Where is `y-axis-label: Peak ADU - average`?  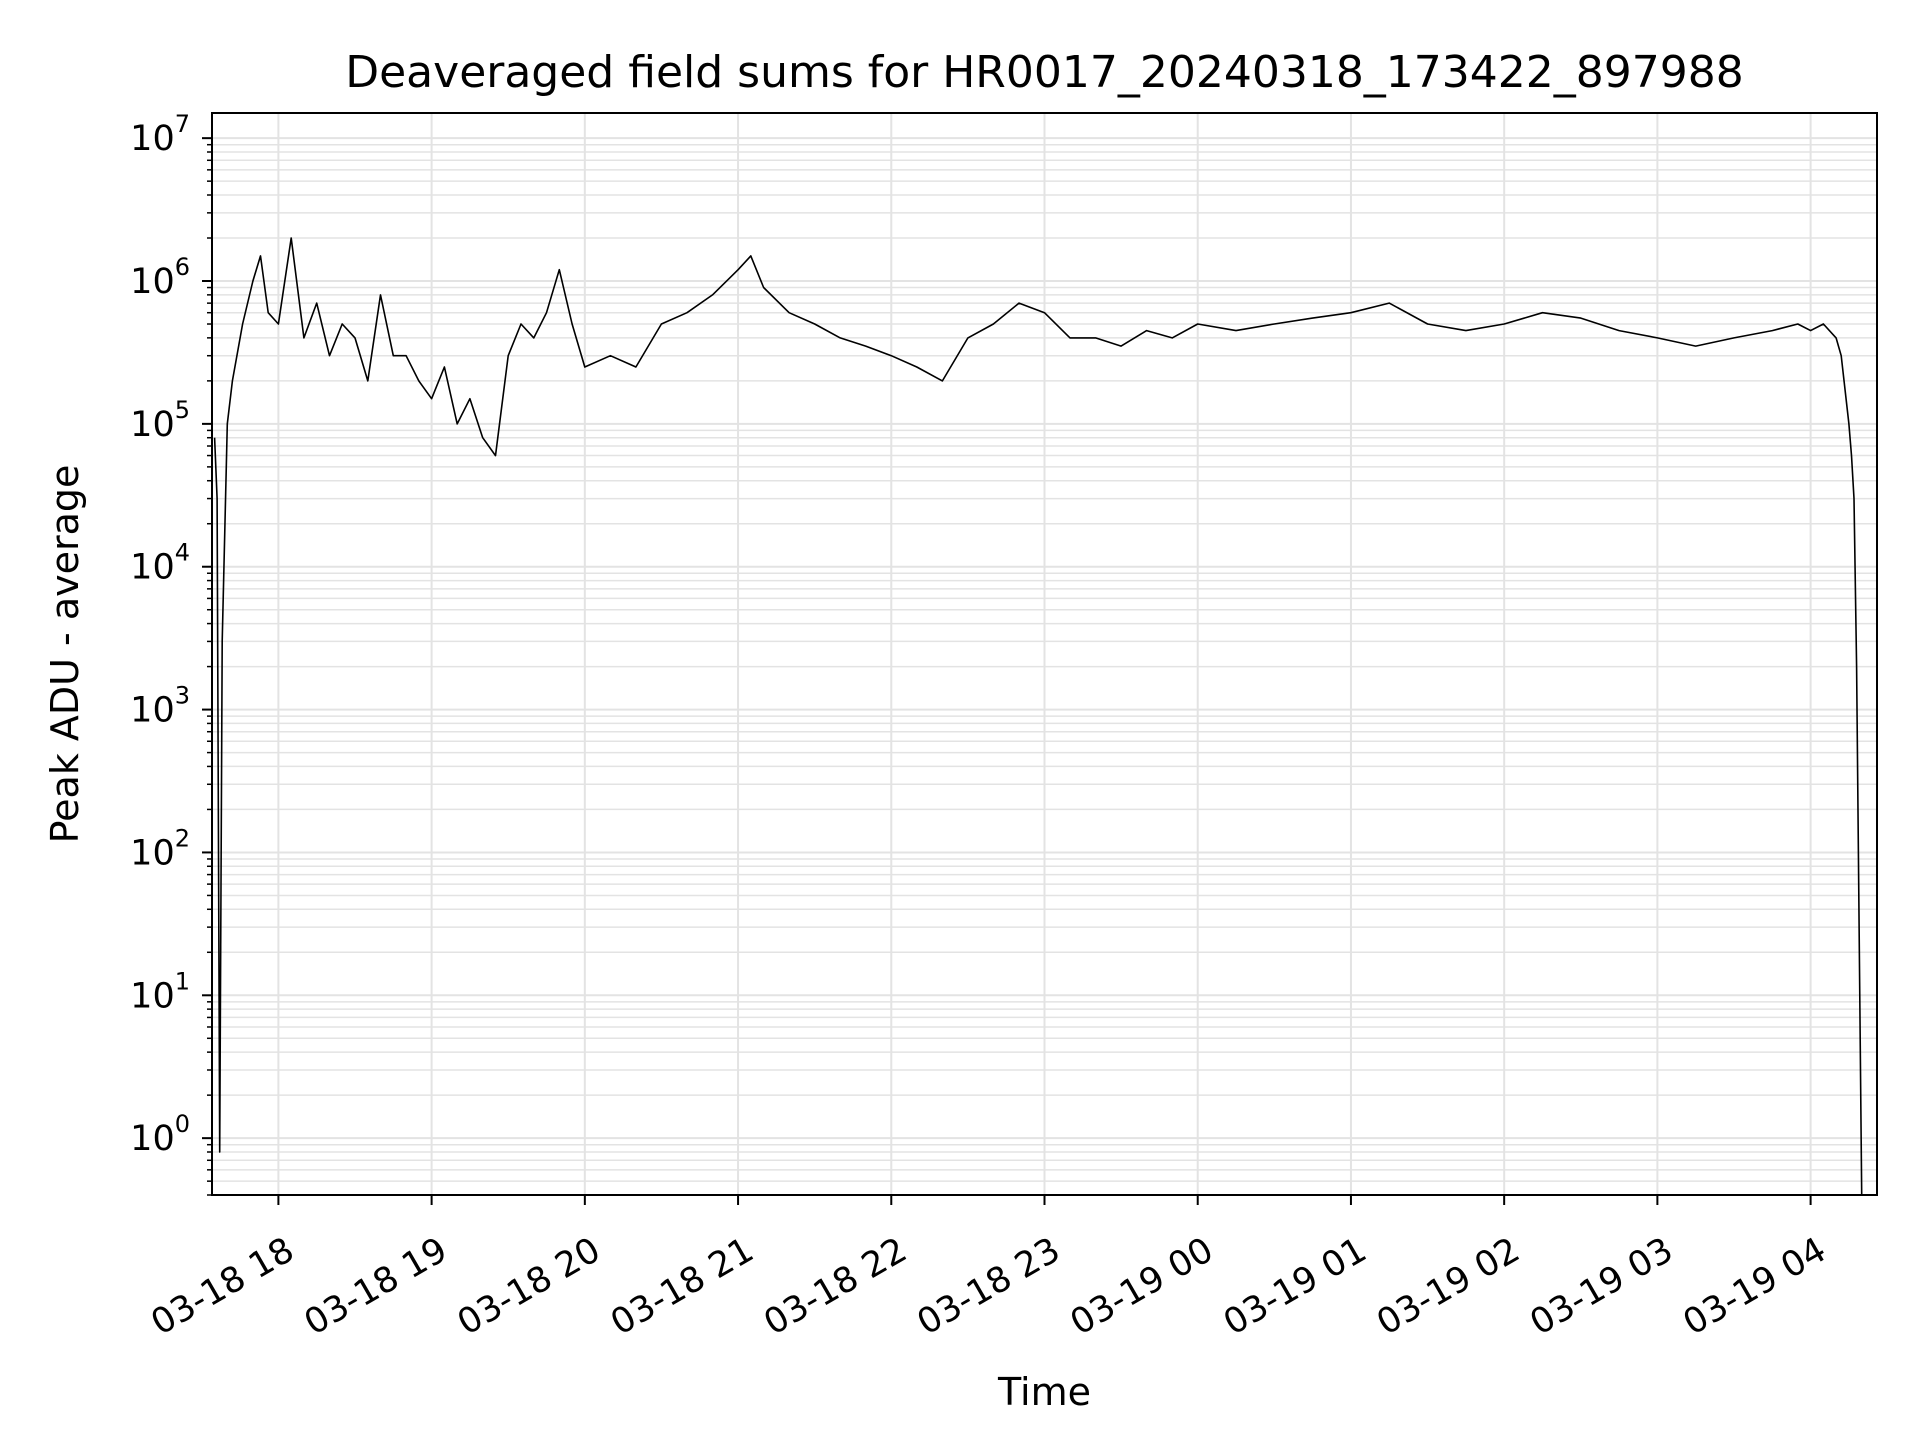
y-axis-label: Peak ADU - average is located at coordinates (65, 654).